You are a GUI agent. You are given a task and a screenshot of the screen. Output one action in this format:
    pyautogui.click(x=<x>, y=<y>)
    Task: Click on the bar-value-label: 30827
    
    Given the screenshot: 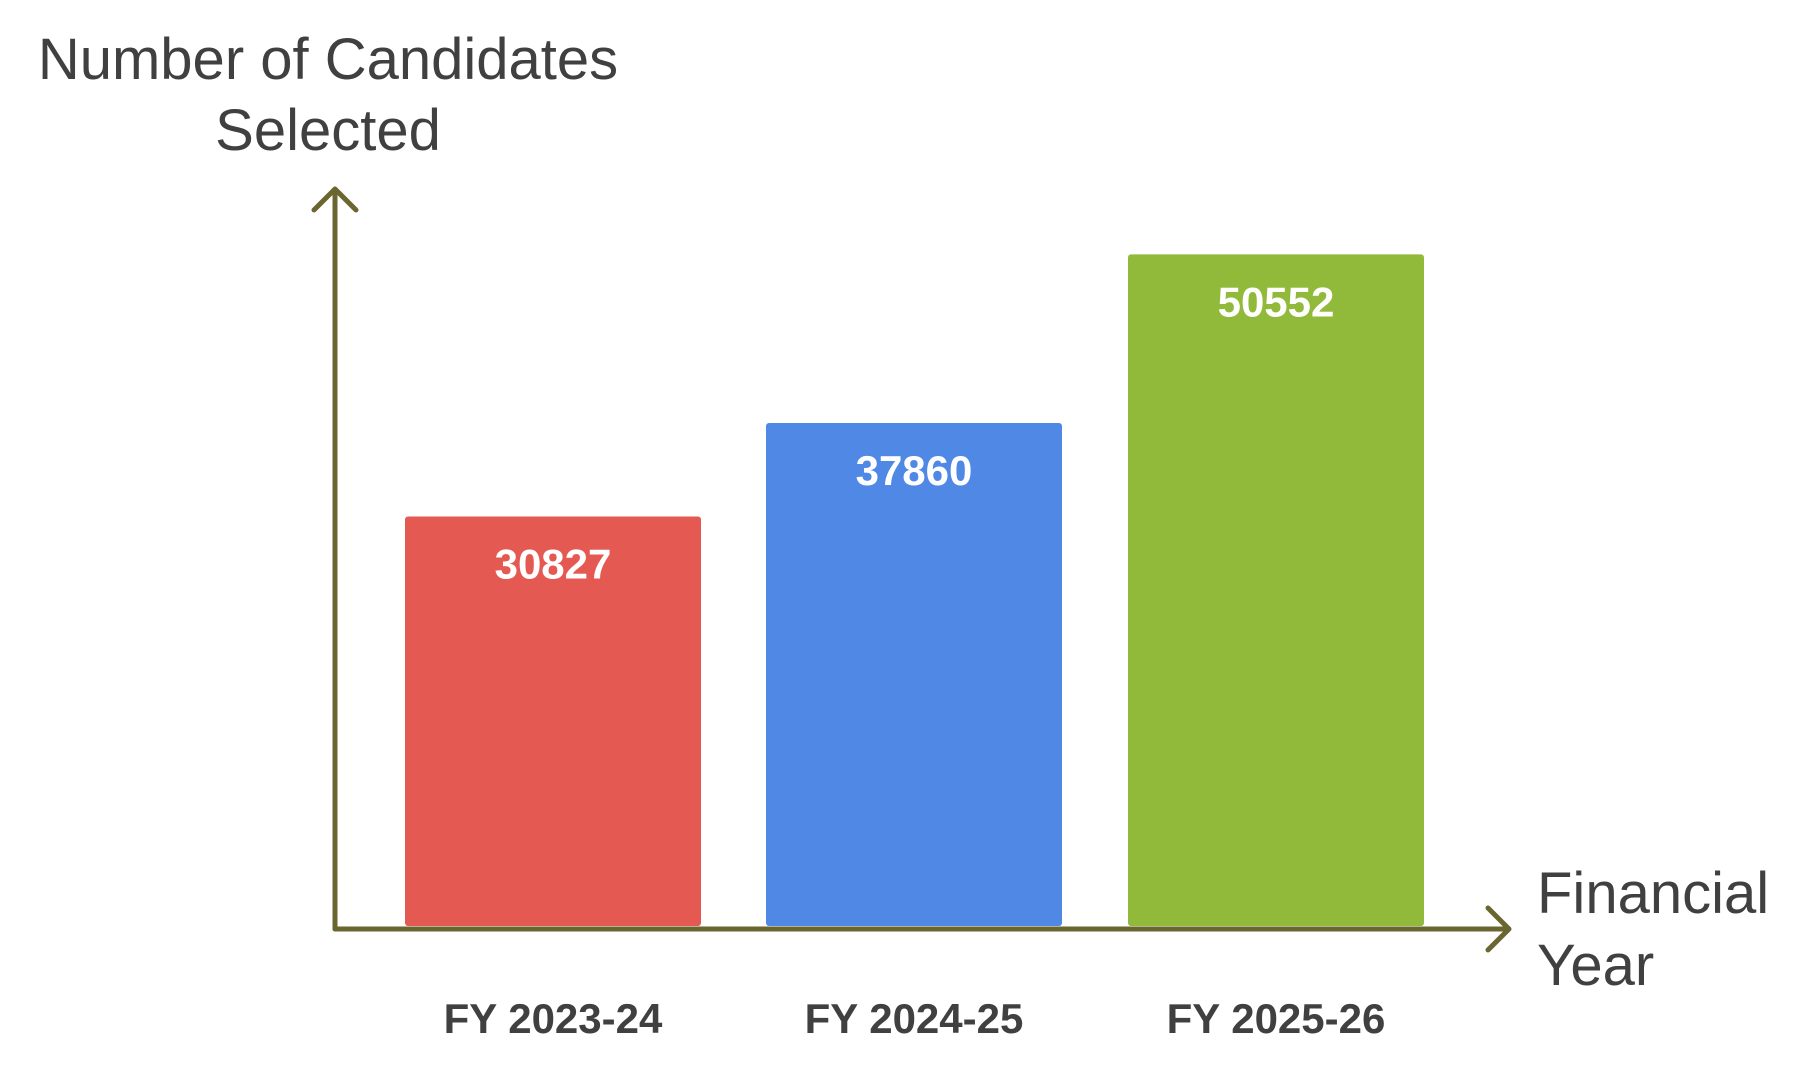 What is the action you would take?
    pyautogui.click(x=553, y=563)
    